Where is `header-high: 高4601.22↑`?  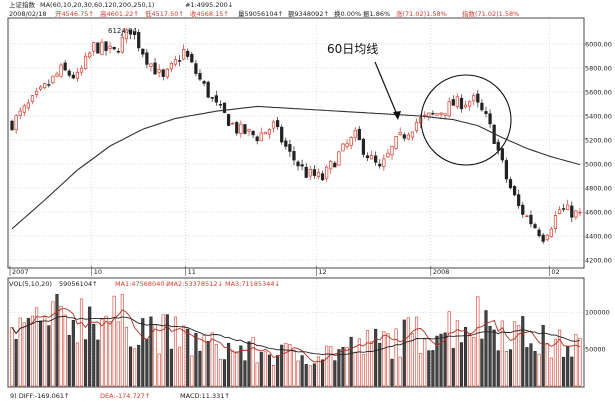 header-high: 高4601.22↑ is located at coordinates (119, 13).